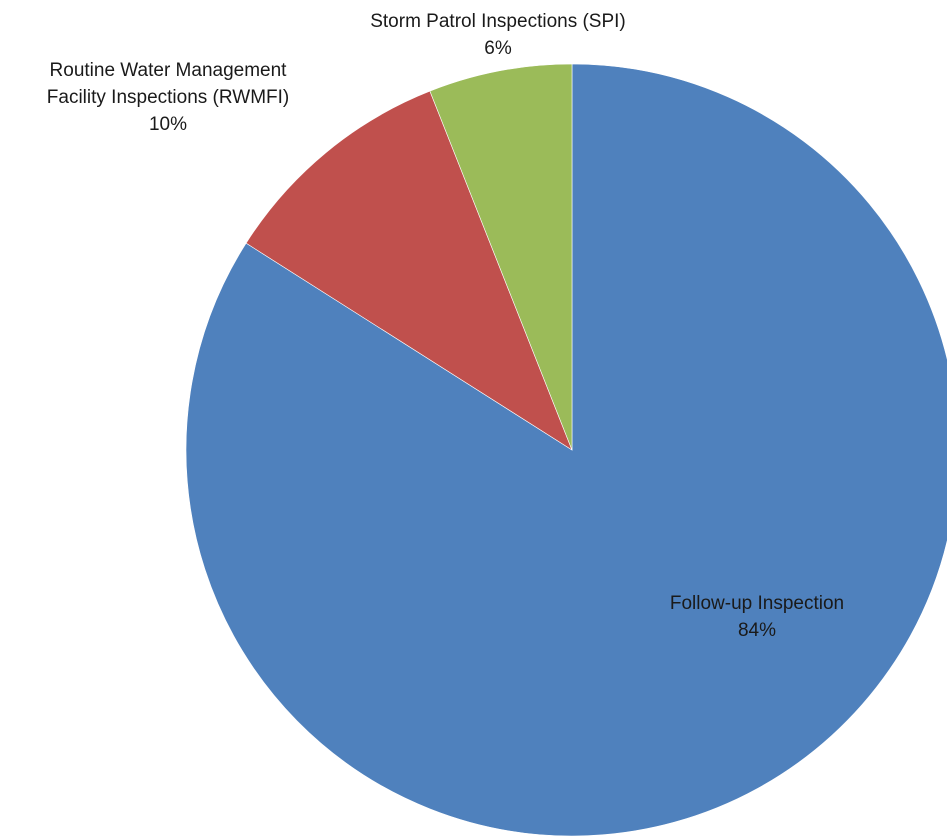  Describe the element at coordinates (498, 21) in the screenshot. I see `data-label-category: Storm Patrol Inspections (SPI)` at that location.